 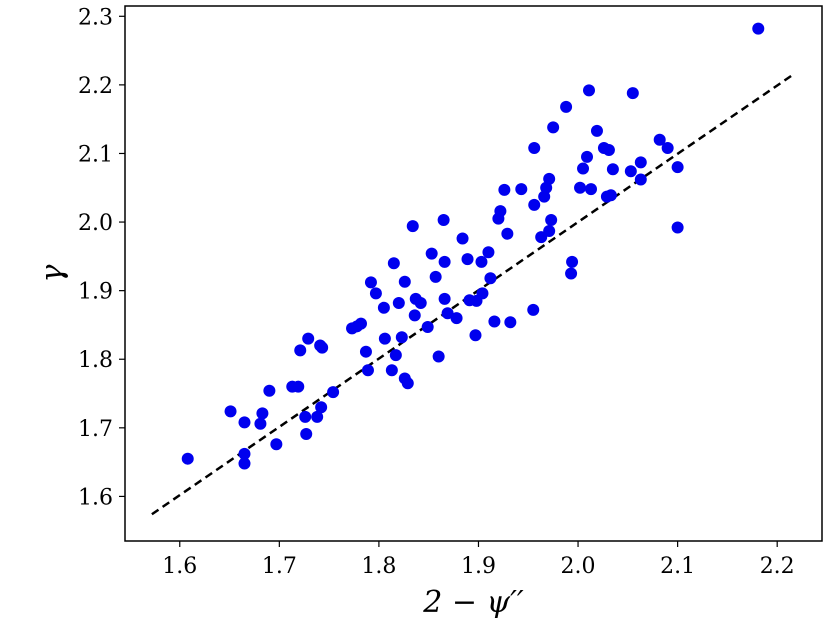 What do you see at coordinates (95, 17) in the screenshot?
I see `y-tick-label: 2.3` at bounding box center [95, 17].